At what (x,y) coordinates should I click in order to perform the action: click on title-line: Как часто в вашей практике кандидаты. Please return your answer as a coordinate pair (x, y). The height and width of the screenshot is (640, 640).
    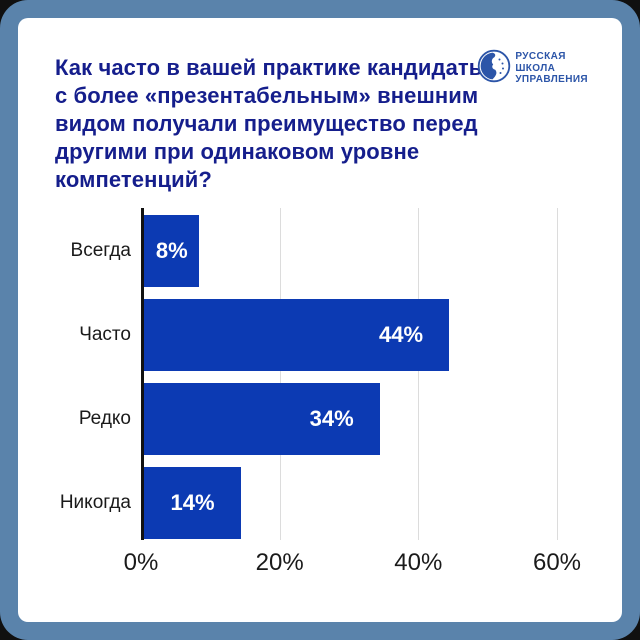
    Looking at the image, I should click on (271, 67).